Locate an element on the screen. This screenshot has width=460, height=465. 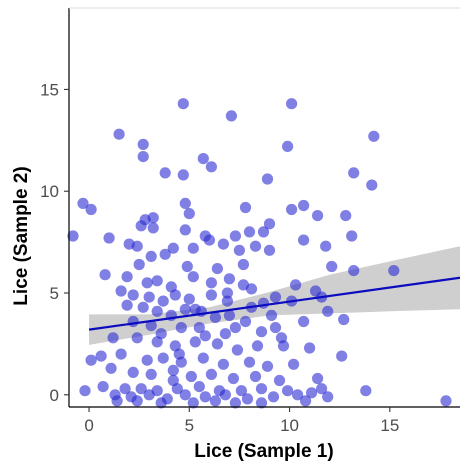
y-axis-title: Lice (Sample 2) is located at coordinates (21, 235).